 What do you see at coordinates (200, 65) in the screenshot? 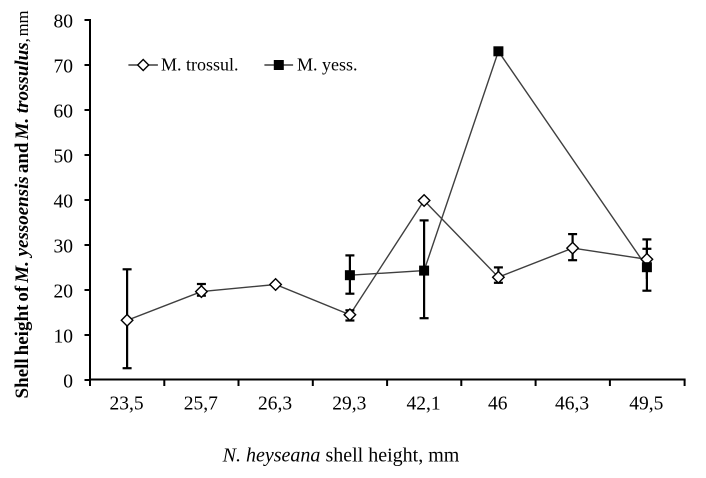
I see `svg-text: M. trossul.` at bounding box center [200, 65].